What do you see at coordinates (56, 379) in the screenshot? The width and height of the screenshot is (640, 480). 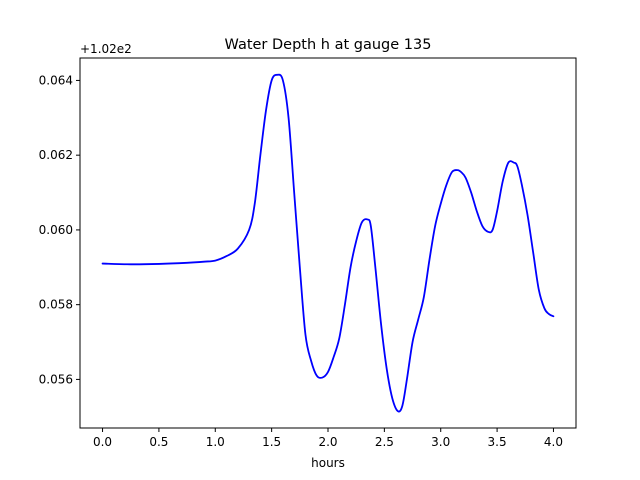 I see `y-tick-label: 0.056` at bounding box center [56, 379].